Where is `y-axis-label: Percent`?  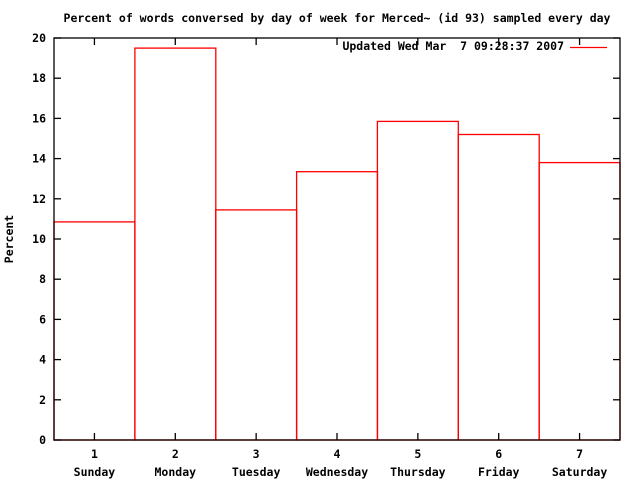 y-axis-label: Percent is located at coordinates (9, 239).